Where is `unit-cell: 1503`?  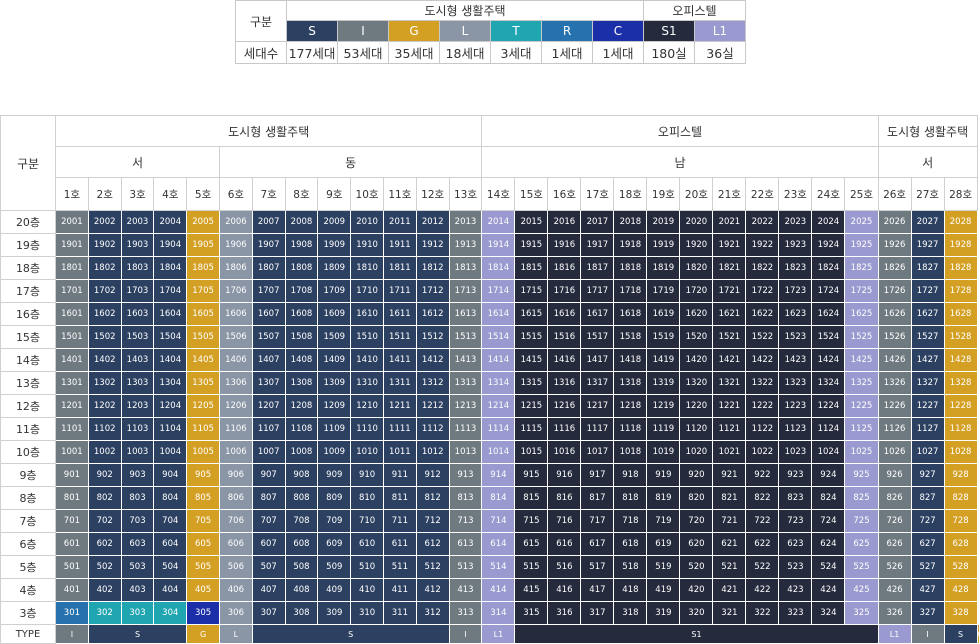 unit-cell: 1503 is located at coordinates (137, 337).